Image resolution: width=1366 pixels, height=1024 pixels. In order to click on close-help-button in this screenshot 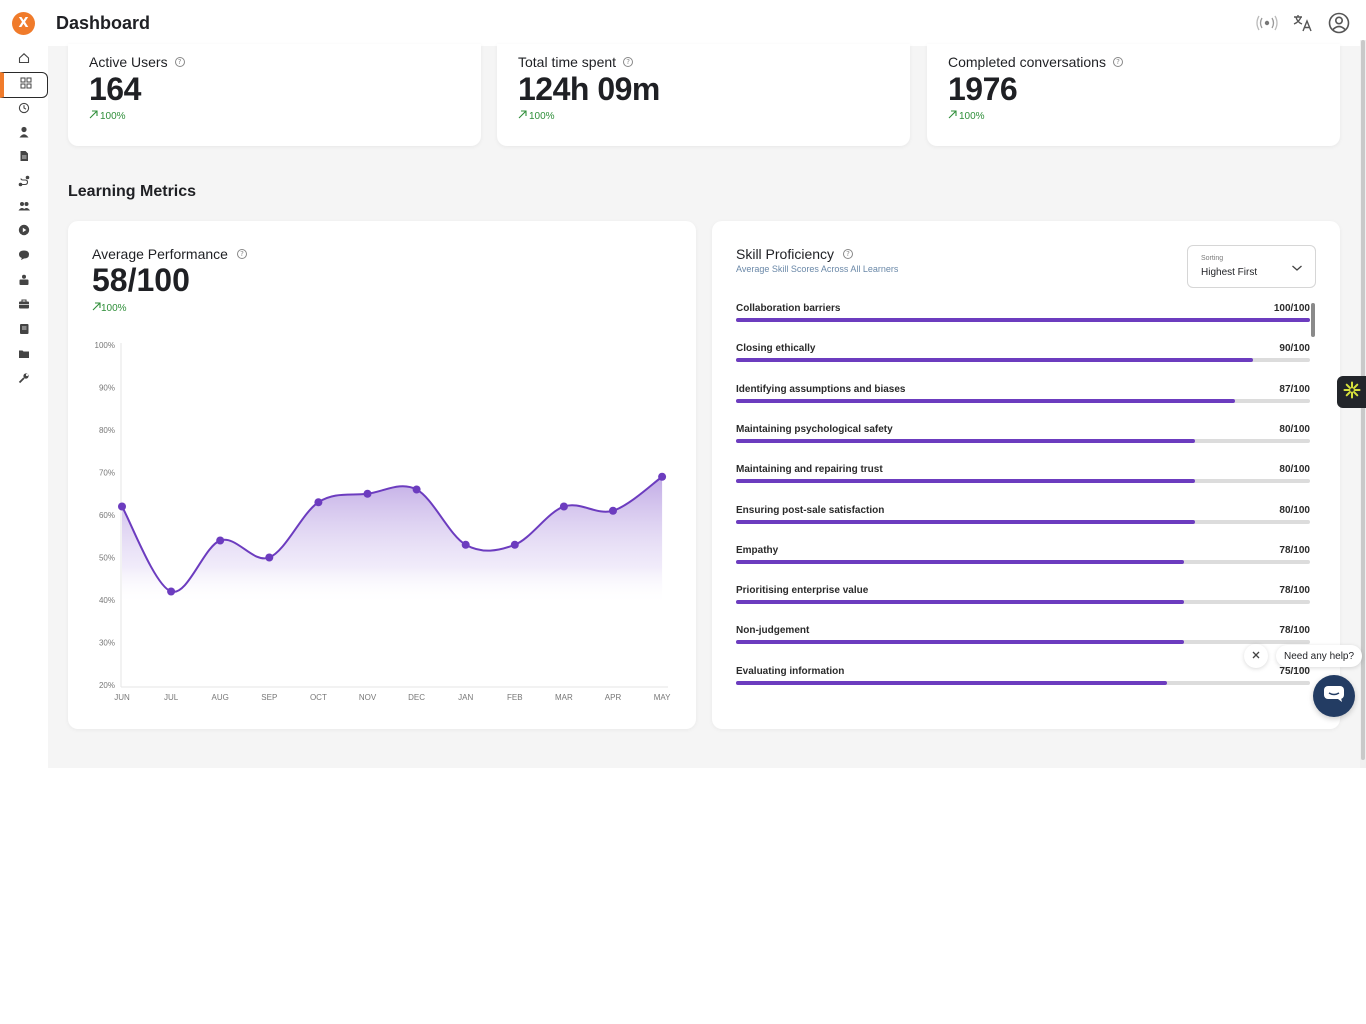, I will do `click(1256, 656)`.